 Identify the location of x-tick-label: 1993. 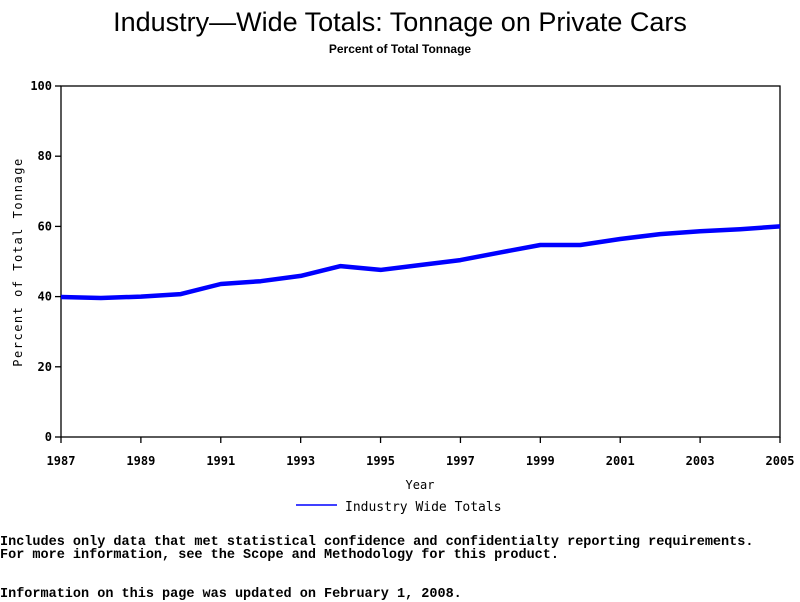
(300, 461).